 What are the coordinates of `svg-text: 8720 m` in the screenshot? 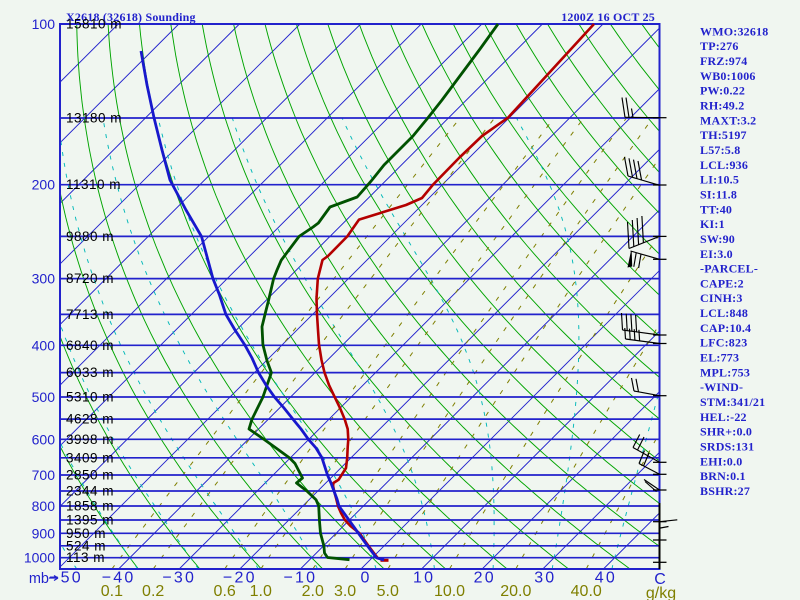 It's located at (90, 278).